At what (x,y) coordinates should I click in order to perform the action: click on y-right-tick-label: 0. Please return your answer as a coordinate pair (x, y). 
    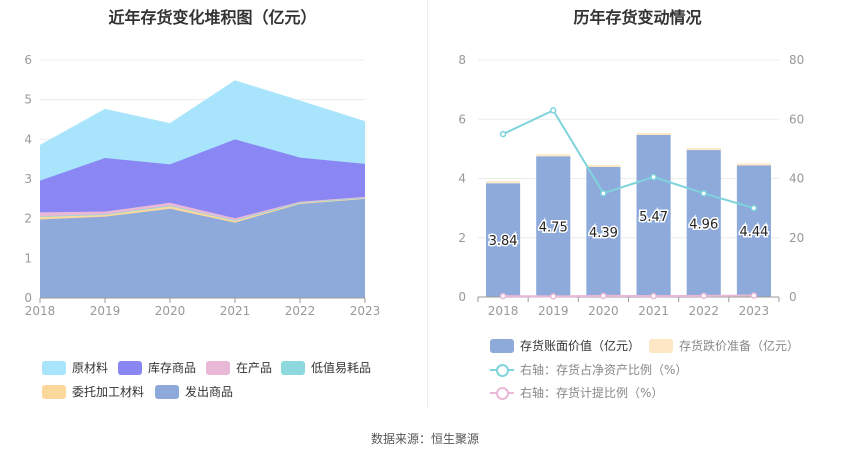
    Looking at the image, I should click on (793, 297).